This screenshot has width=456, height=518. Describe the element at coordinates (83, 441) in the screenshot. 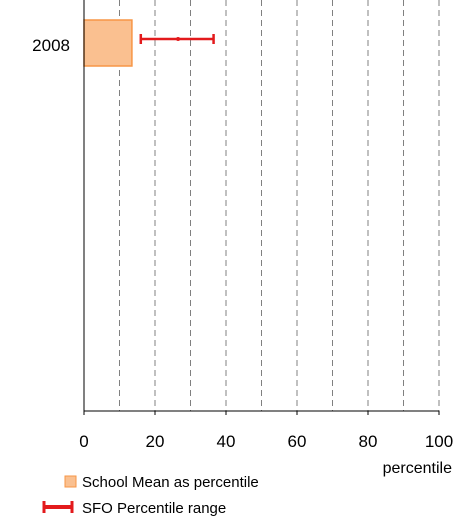

I see `x-tick-label-0: 0` at that location.